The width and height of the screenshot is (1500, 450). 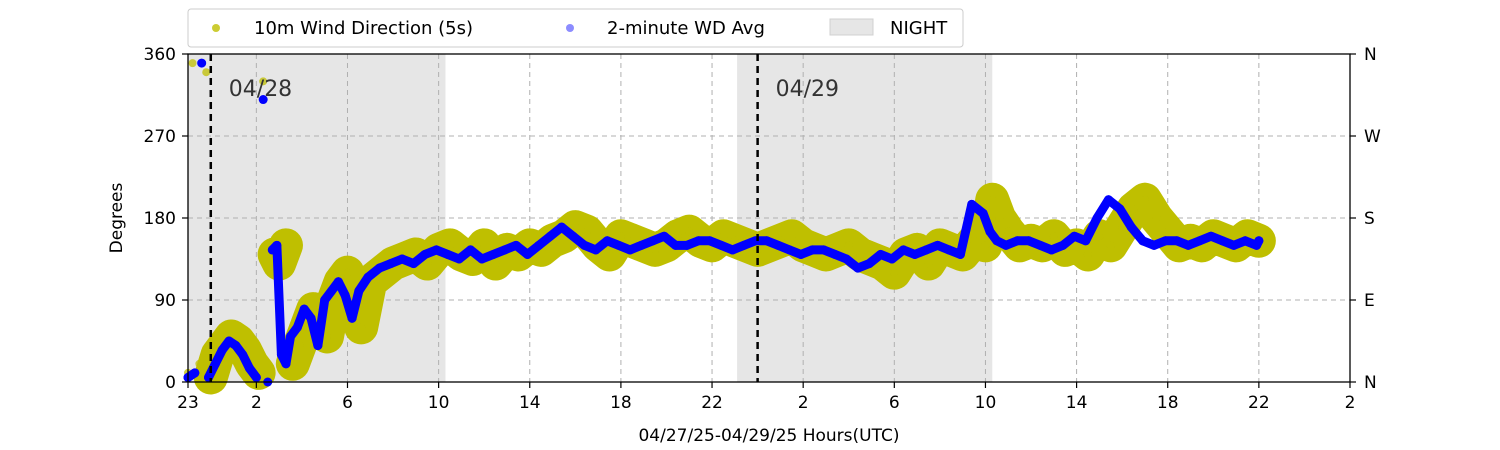 What do you see at coordinates (1369, 301) in the screenshot?
I see `compass-tick-label-1: E` at bounding box center [1369, 301].